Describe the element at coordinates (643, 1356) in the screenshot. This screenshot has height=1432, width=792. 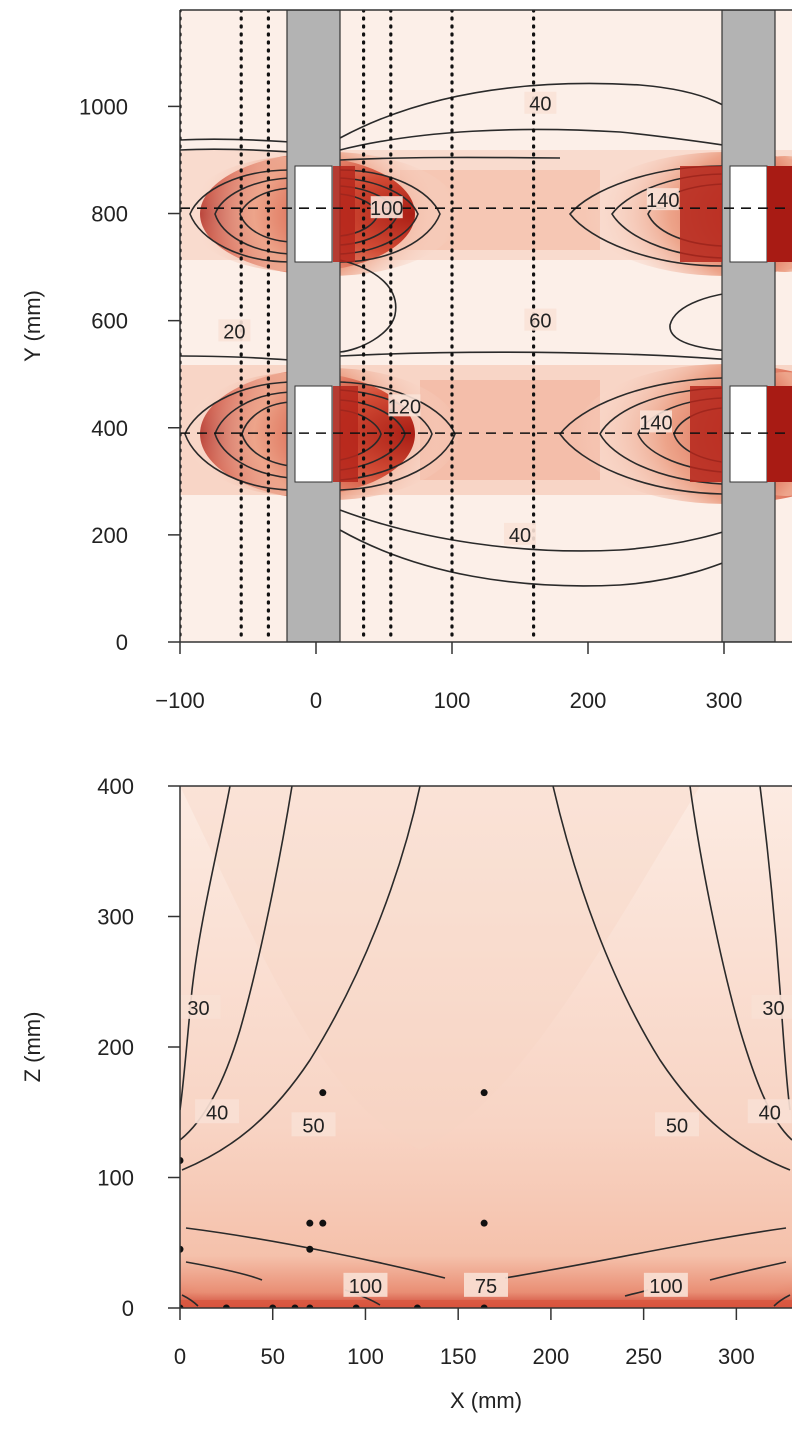
I see `bottom-x-tick-5: 250` at that location.